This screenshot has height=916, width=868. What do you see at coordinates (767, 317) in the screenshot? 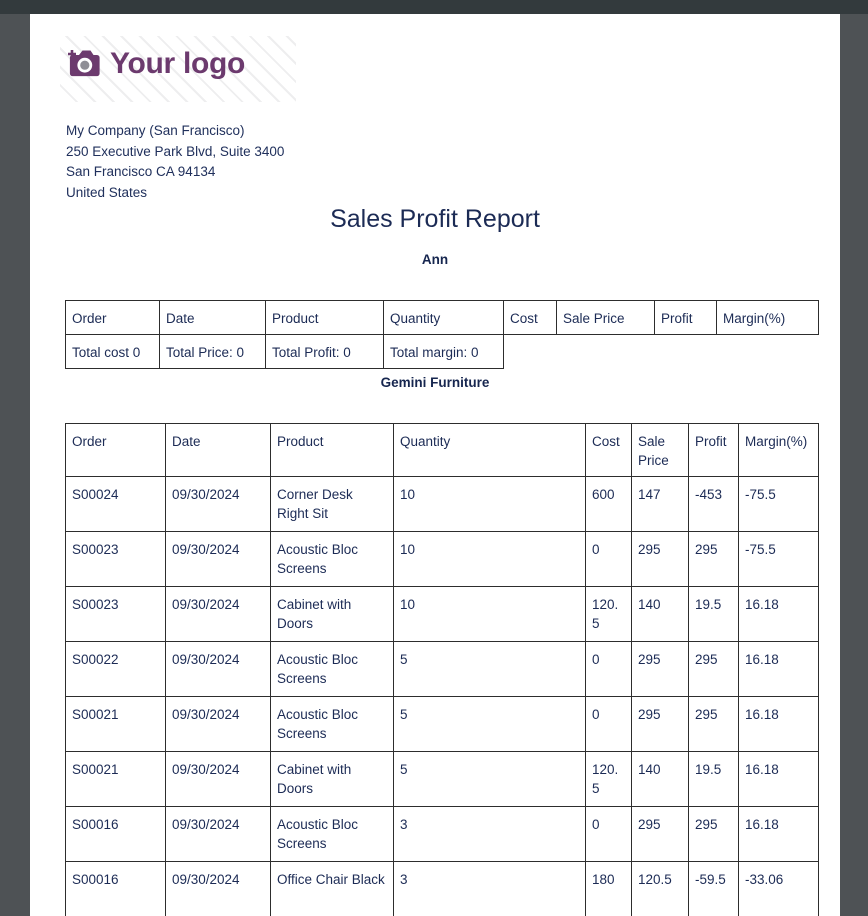
I see `summary-header-margin: Margin(%)` at bounding box center [767, 317].